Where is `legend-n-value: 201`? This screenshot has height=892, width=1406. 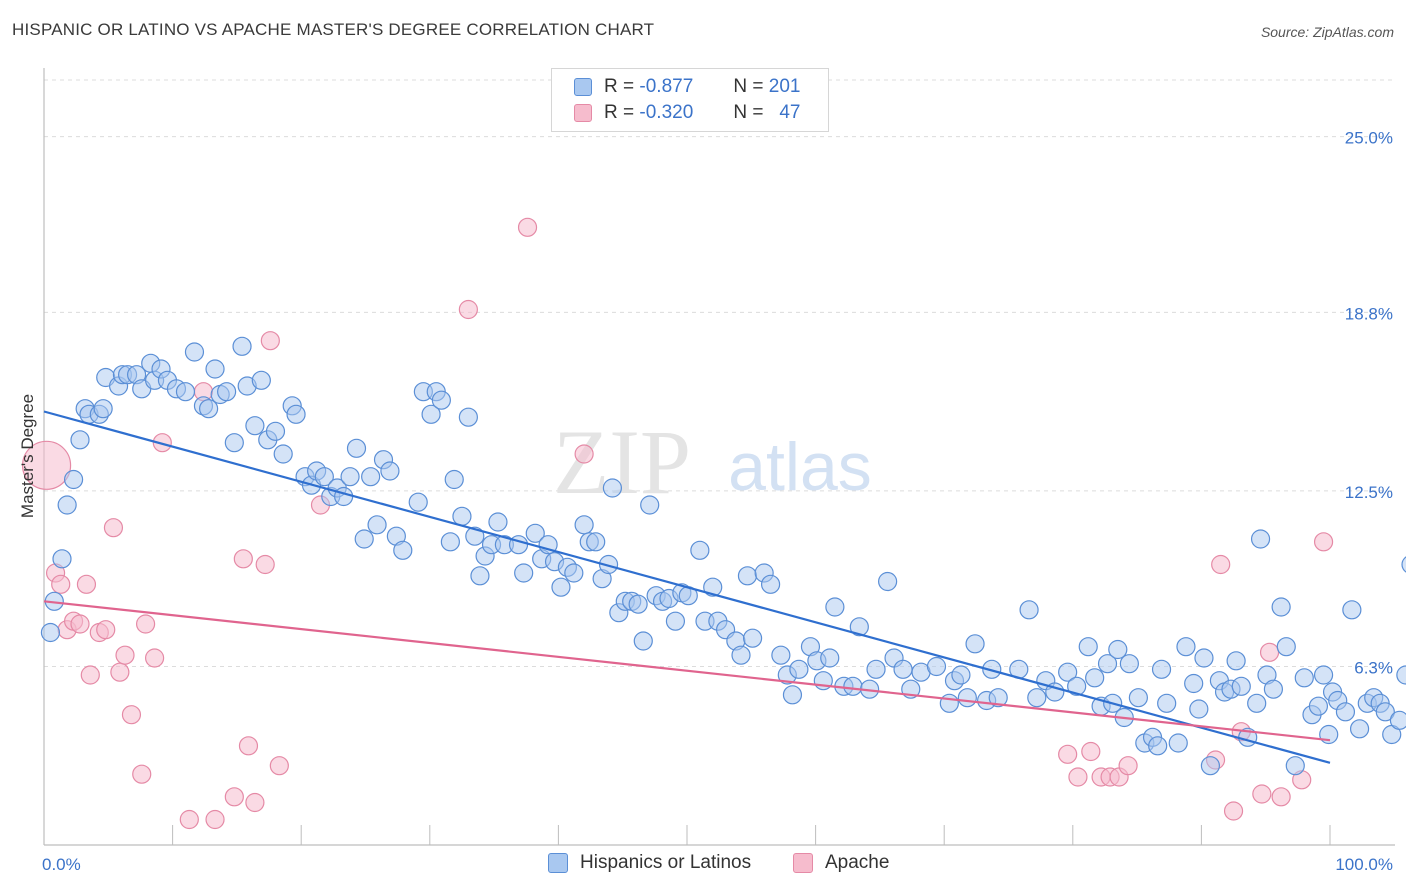 legend-n-value: 201 is located at coordinates (784, 86).